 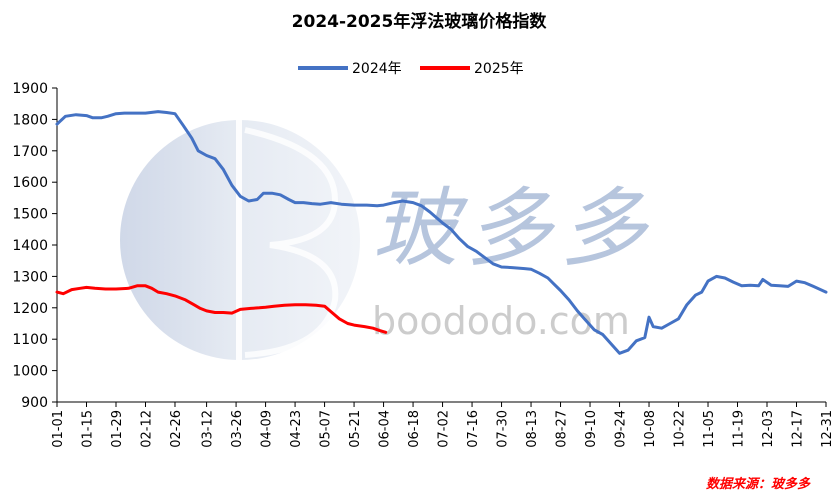 What do you see at coordinates (296, 429) in the screenshot?
I see `x-tick-label: 04-23` at bounding box center [296, 429].